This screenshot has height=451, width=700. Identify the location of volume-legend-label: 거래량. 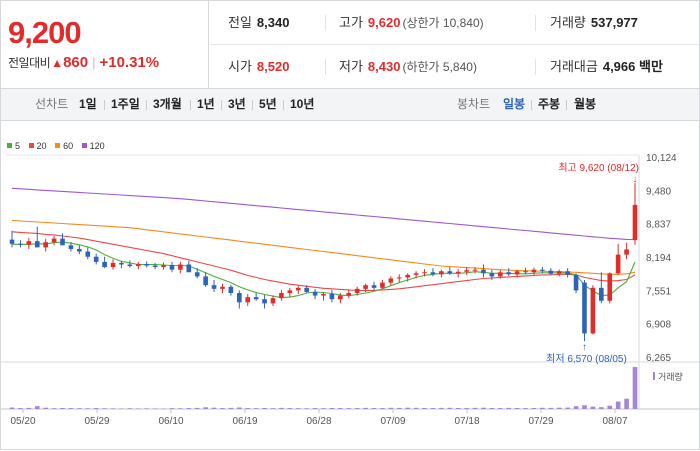
(670, 376).